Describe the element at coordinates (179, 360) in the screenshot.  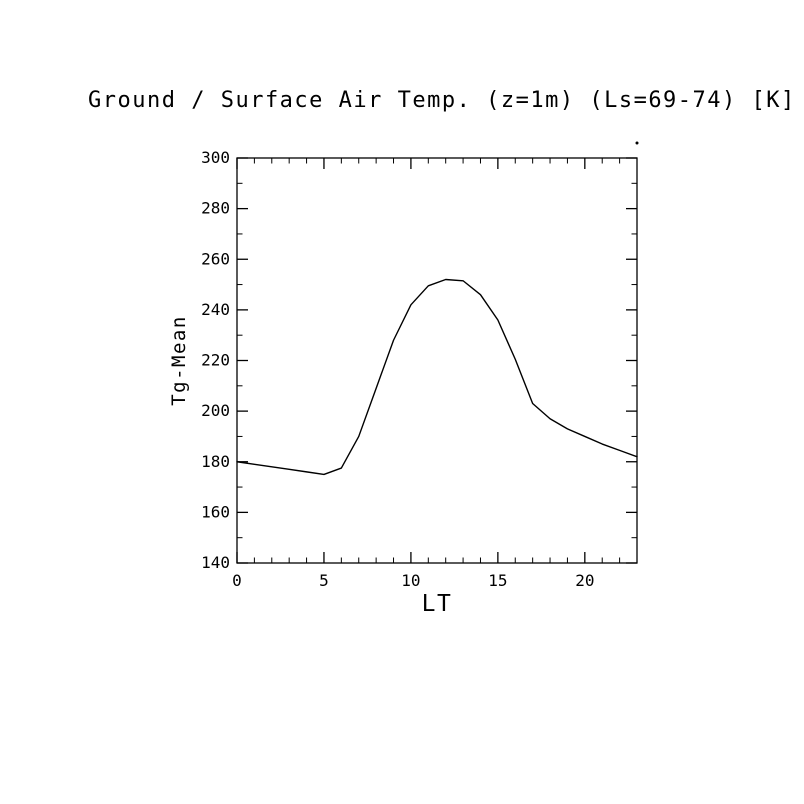
I see `y-axis-label: Tg-Mean` at that location.